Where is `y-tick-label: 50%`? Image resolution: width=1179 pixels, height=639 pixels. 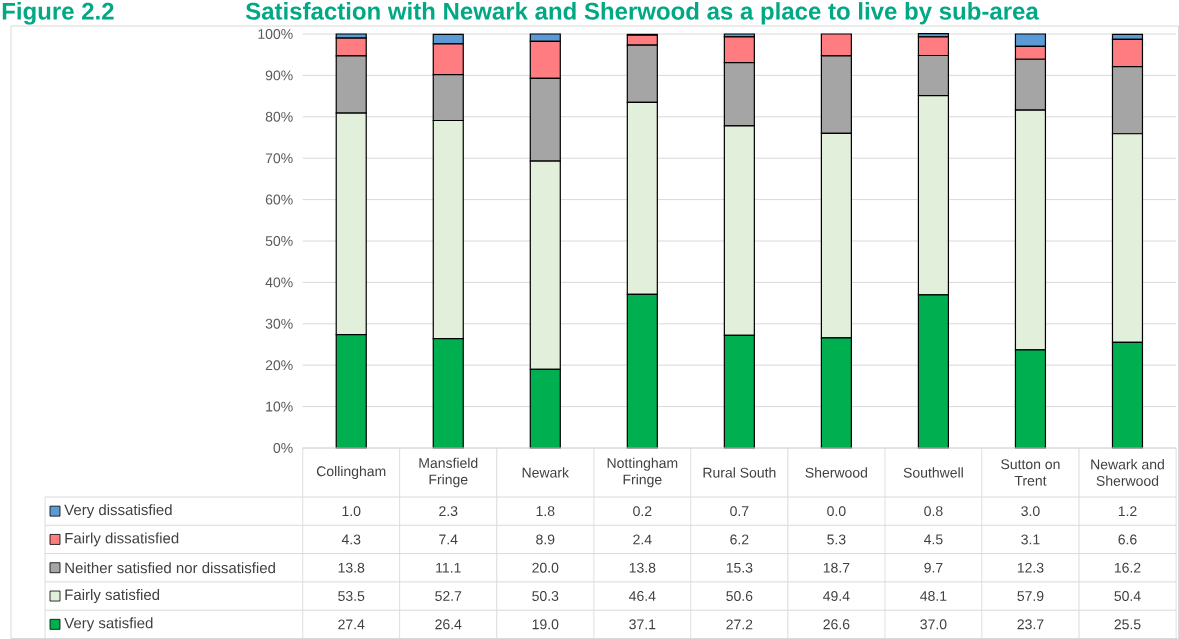 y-tick-label: 50% is located at coordinates (279, 241).